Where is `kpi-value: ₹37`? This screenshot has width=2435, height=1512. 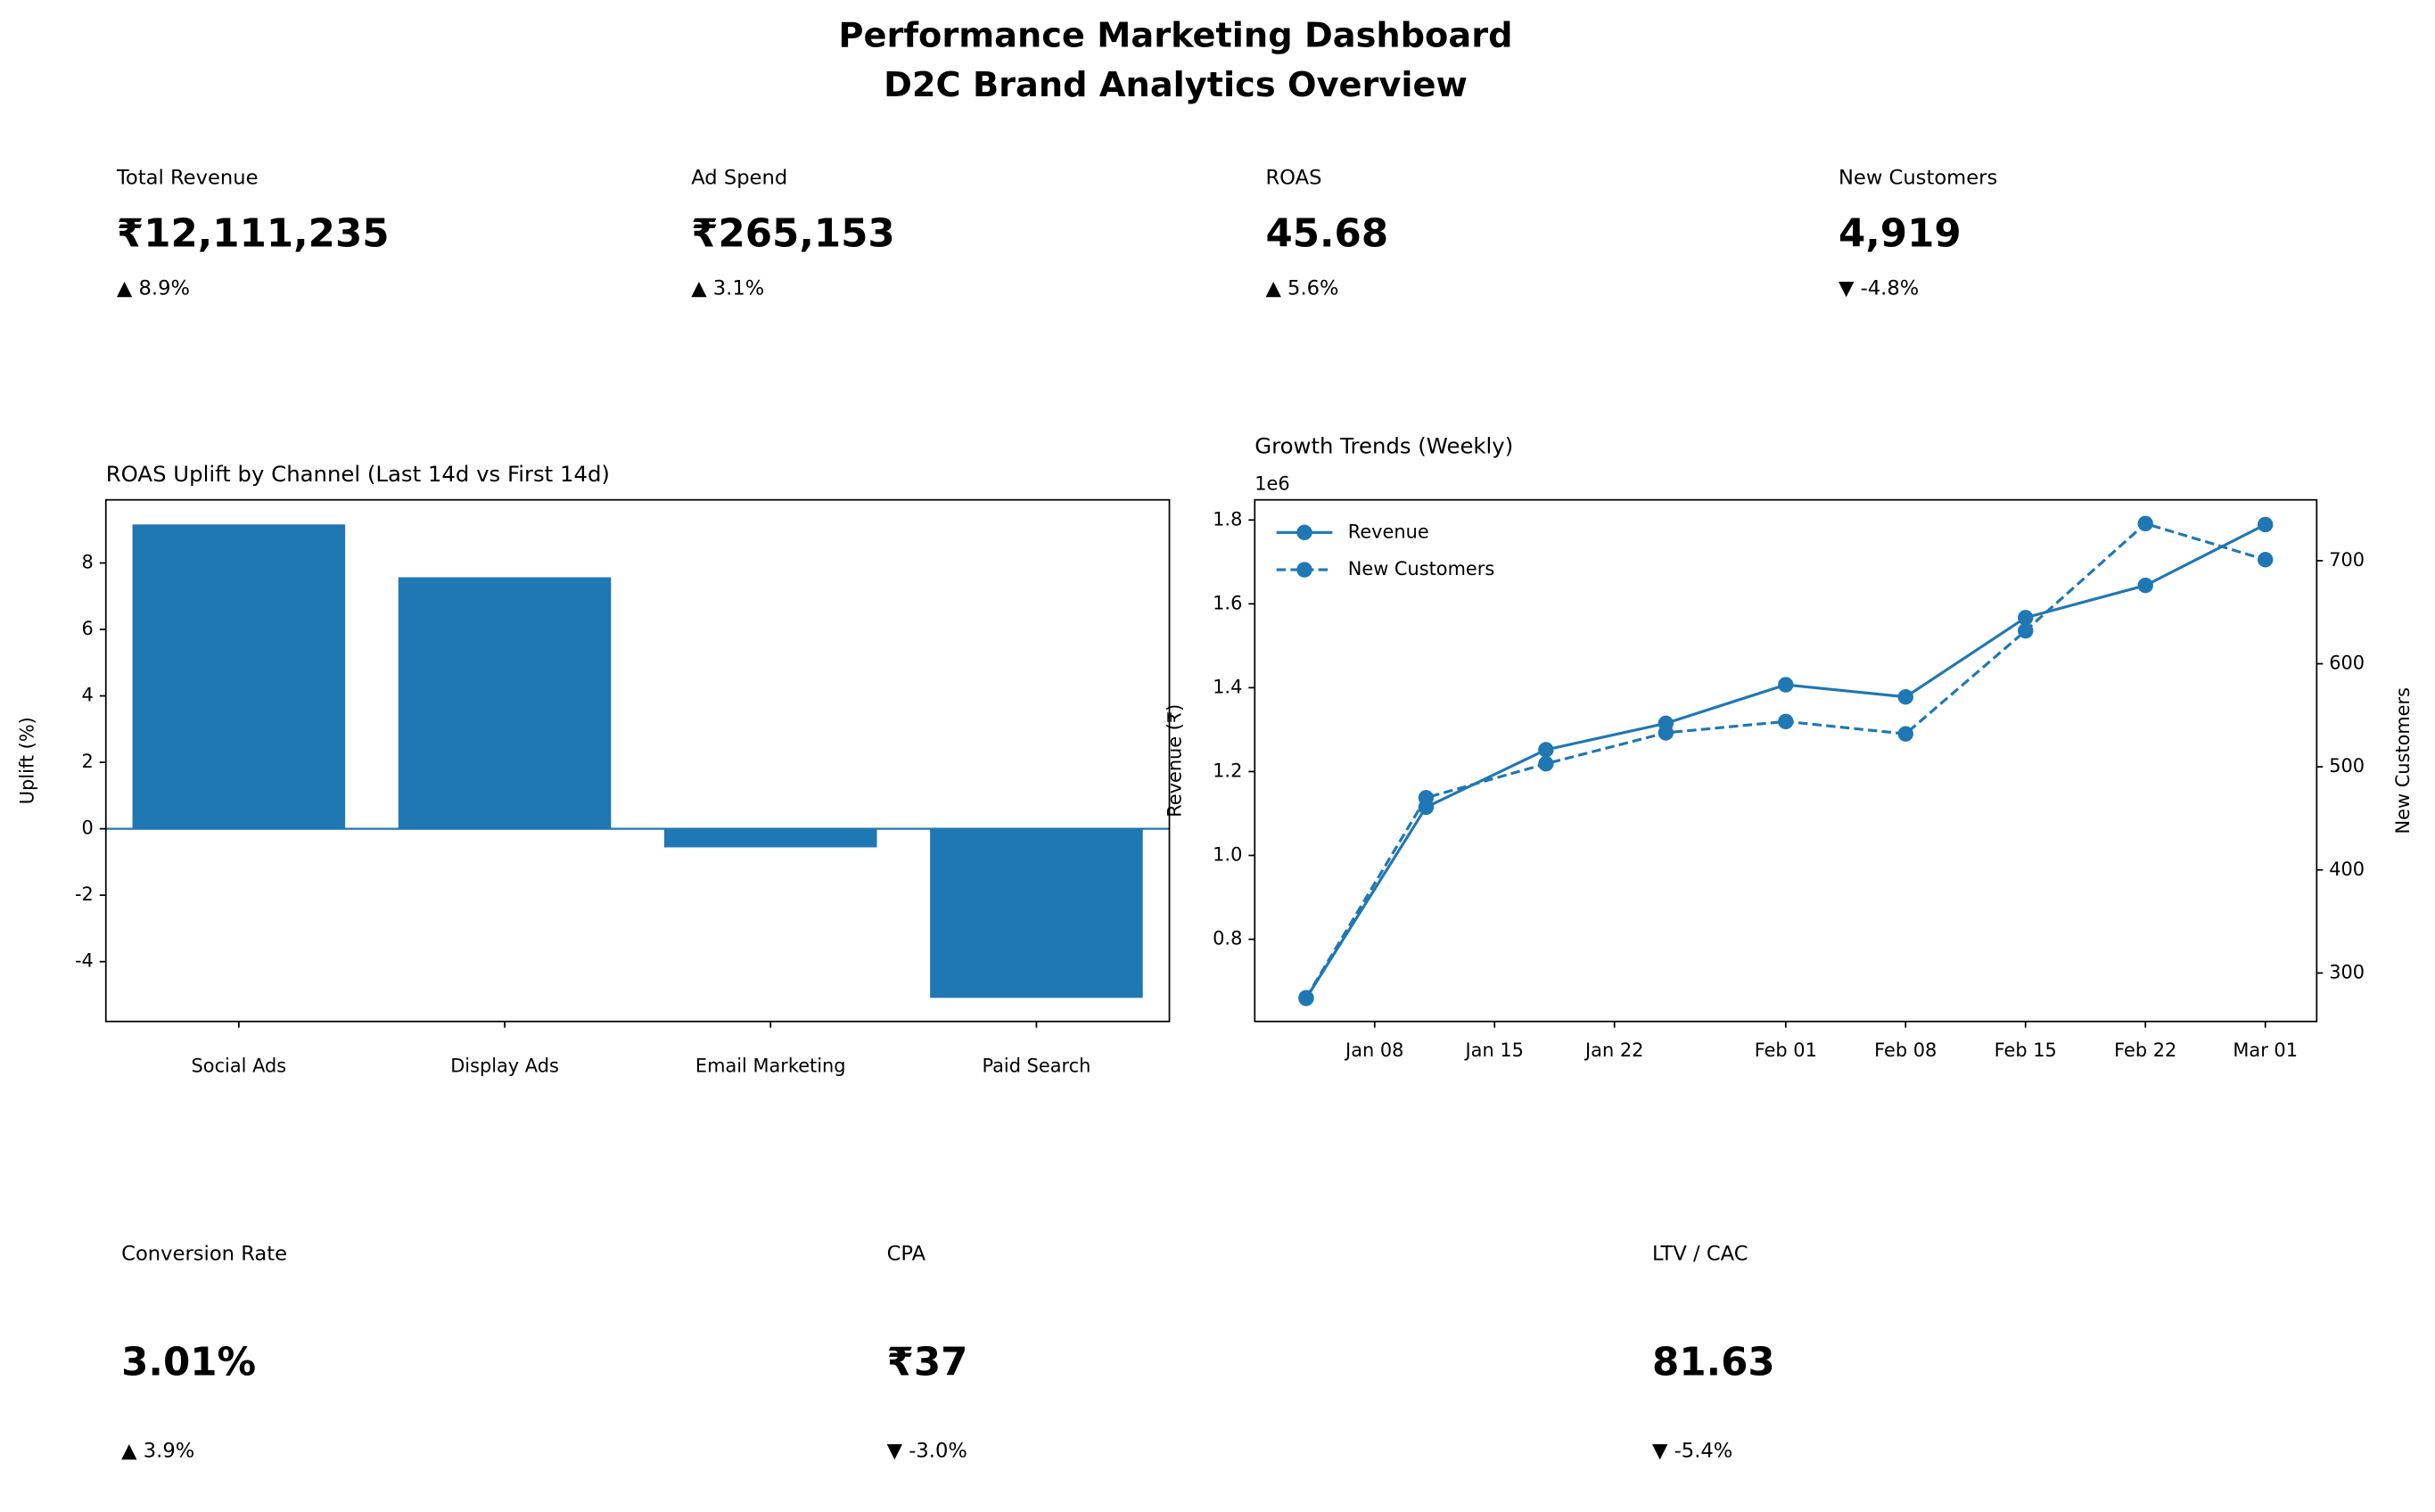 kpi-value: ₹37 is located at coordinates (927, 1363).